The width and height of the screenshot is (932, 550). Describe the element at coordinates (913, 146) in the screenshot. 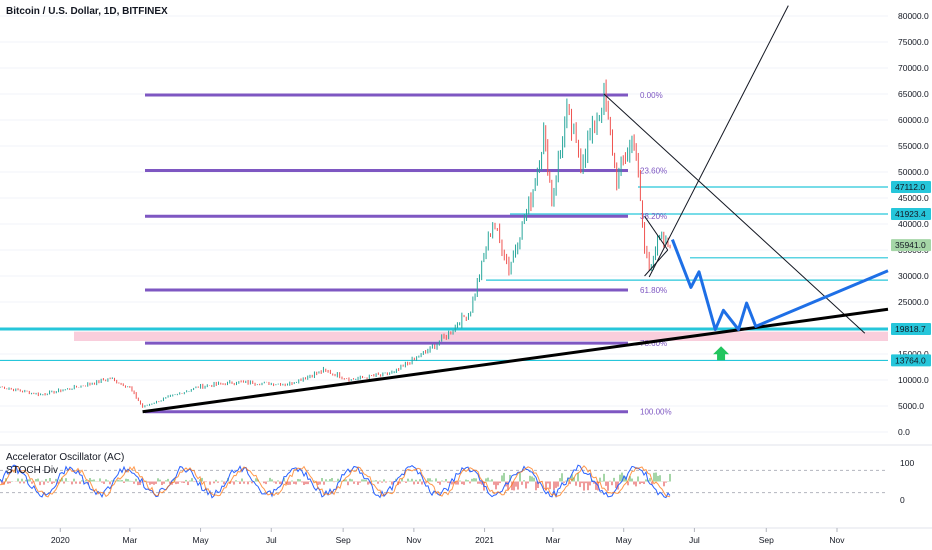

I see `y-tick-label: 55000.0` at that location.